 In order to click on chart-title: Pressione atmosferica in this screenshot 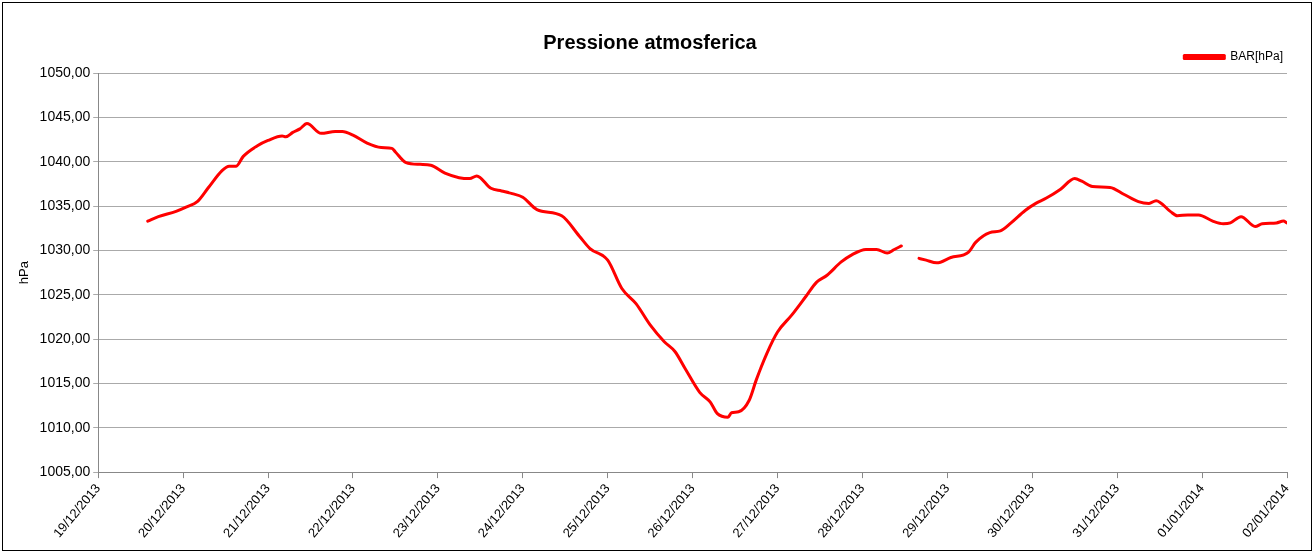, I will do `click(650, 41)`.